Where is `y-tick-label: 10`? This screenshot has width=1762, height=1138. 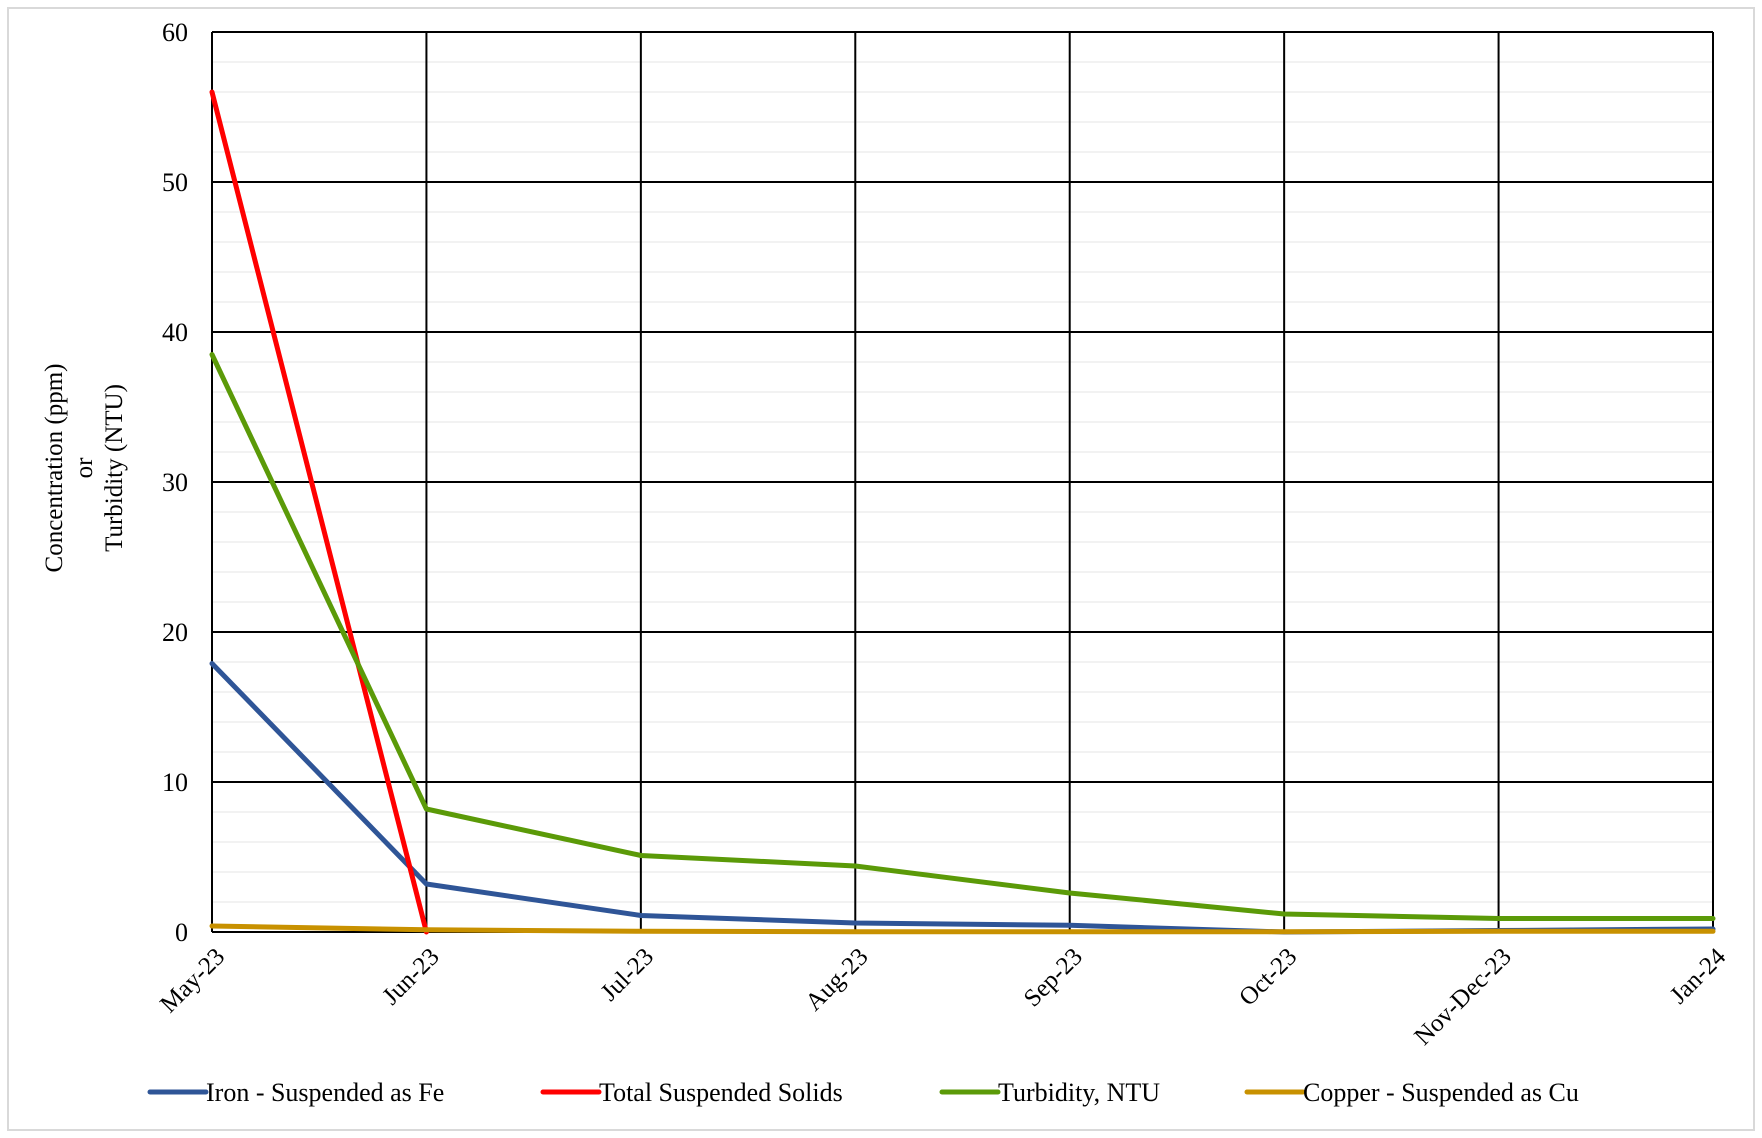 y-tick-label: 10 is located at coordinates (175, 782).